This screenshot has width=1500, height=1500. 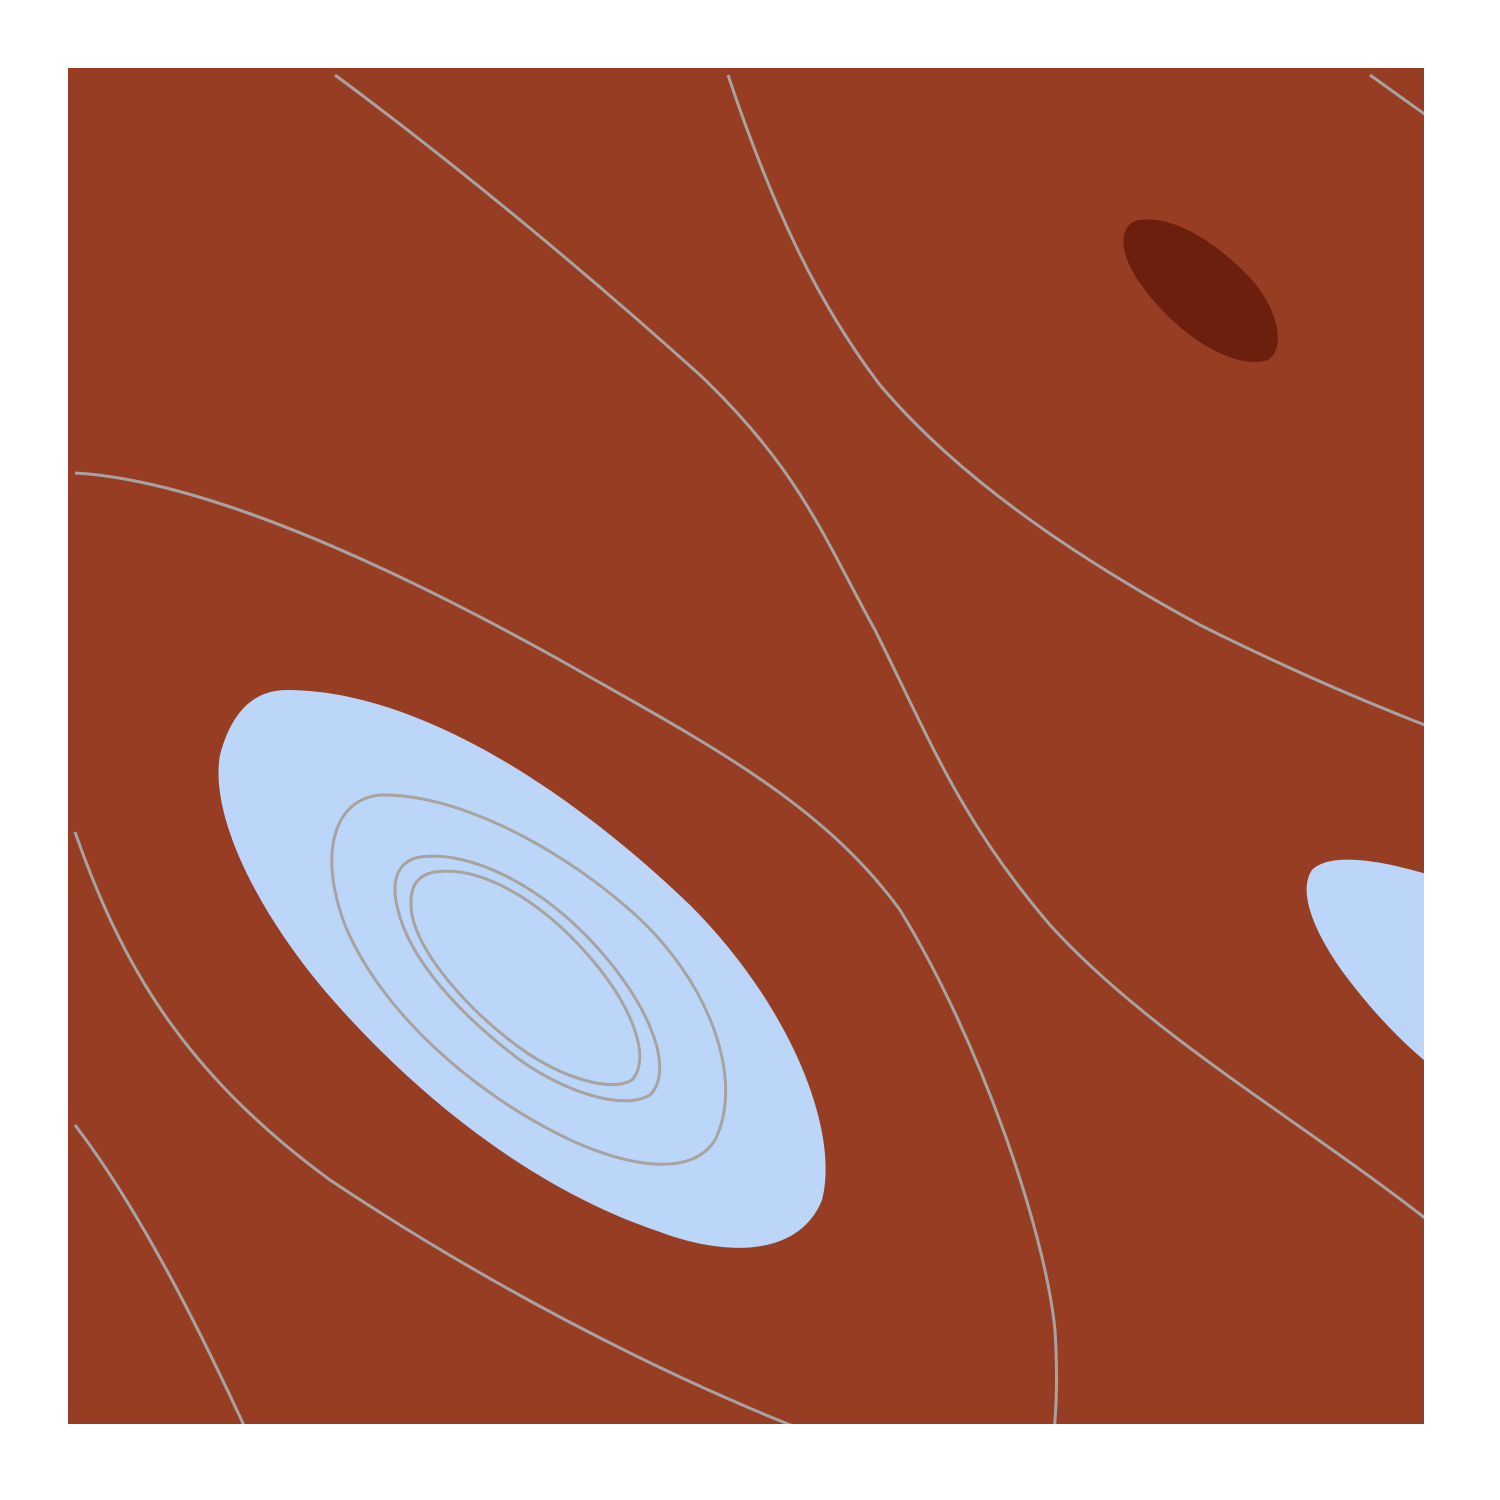 I want to click on low-region-right-edge, so click(x=1365, y=960).